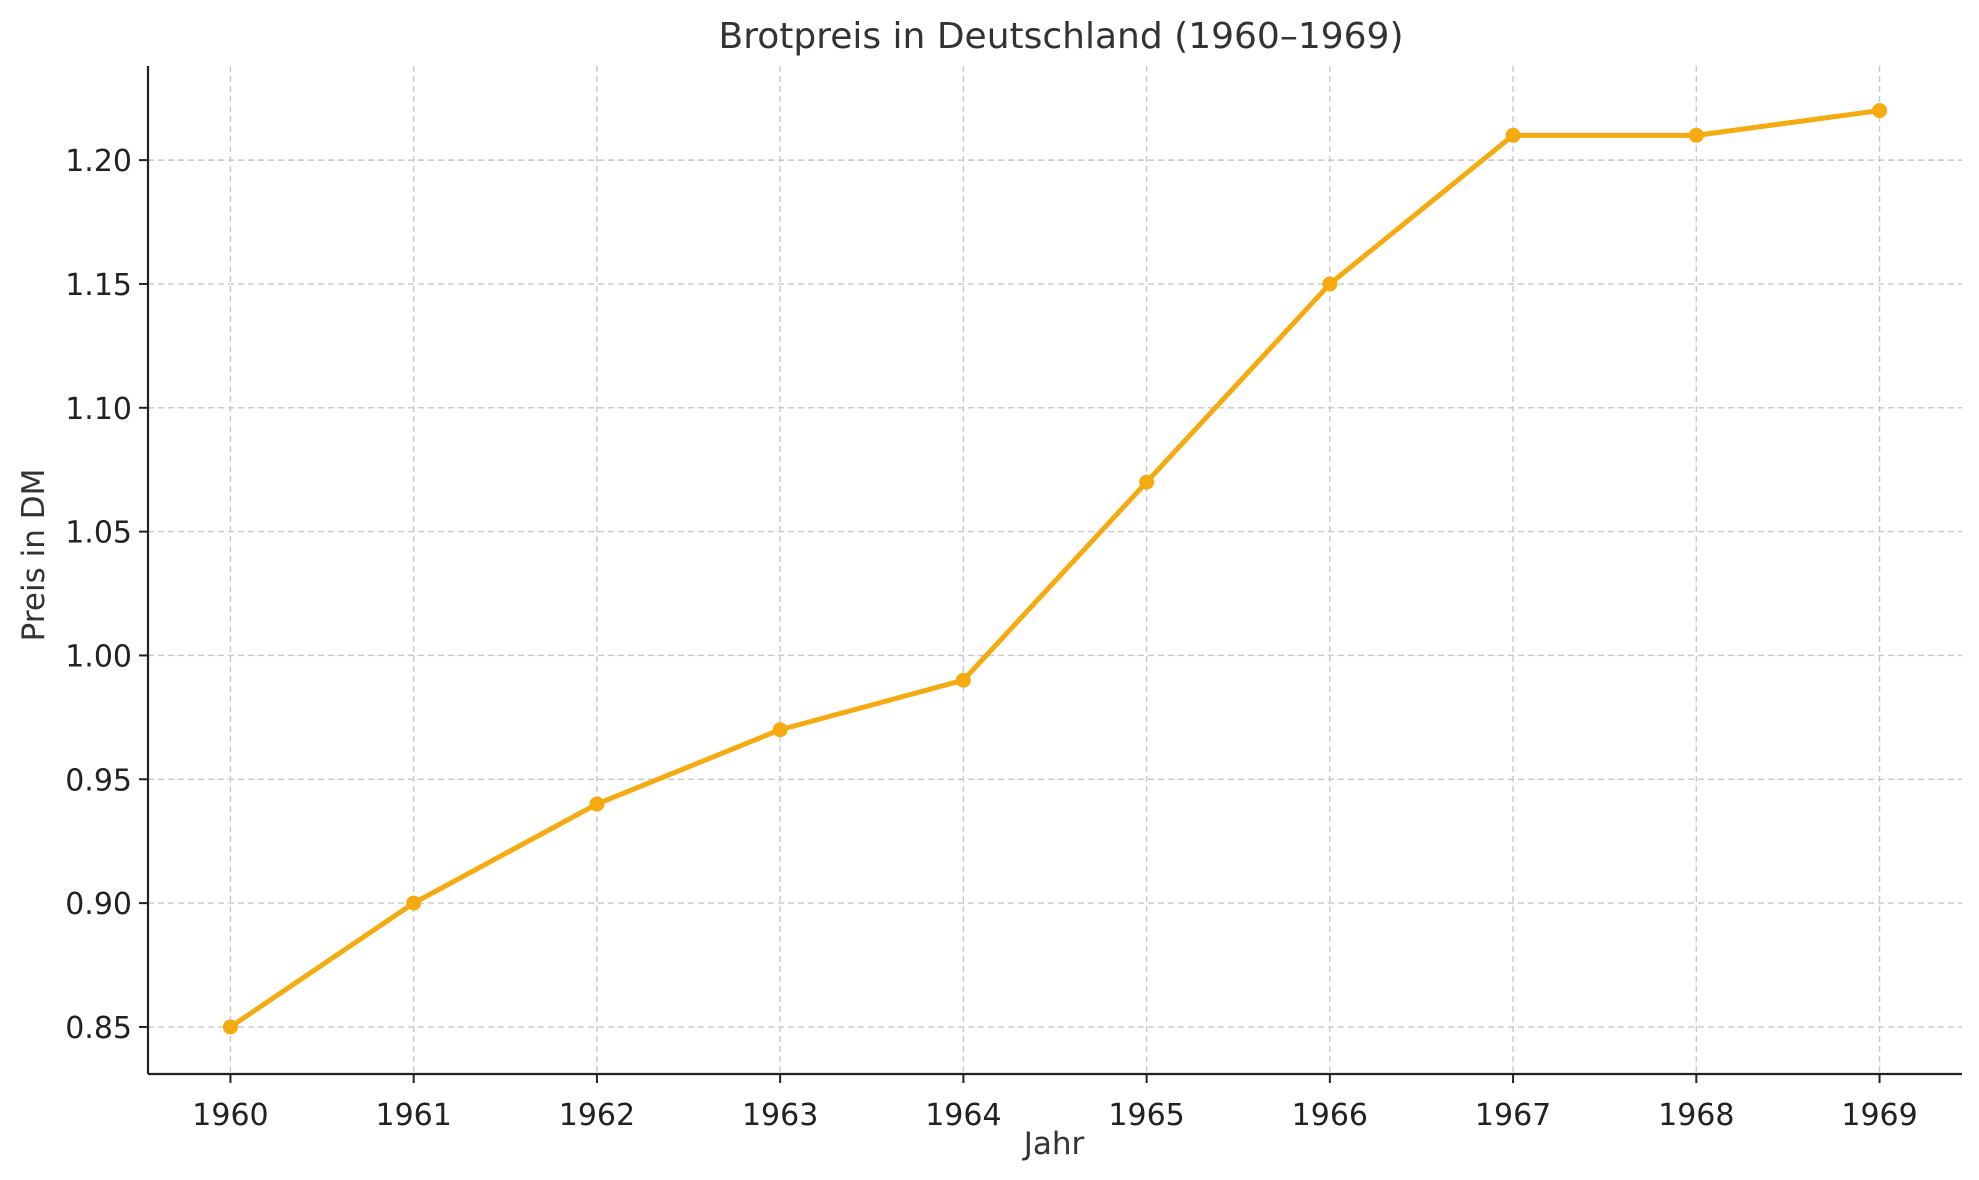  What do you see at coordinates (963, 1115) in the screenshot?
I see `x-tick-label: 1964` at bounding box center [963, 1115].